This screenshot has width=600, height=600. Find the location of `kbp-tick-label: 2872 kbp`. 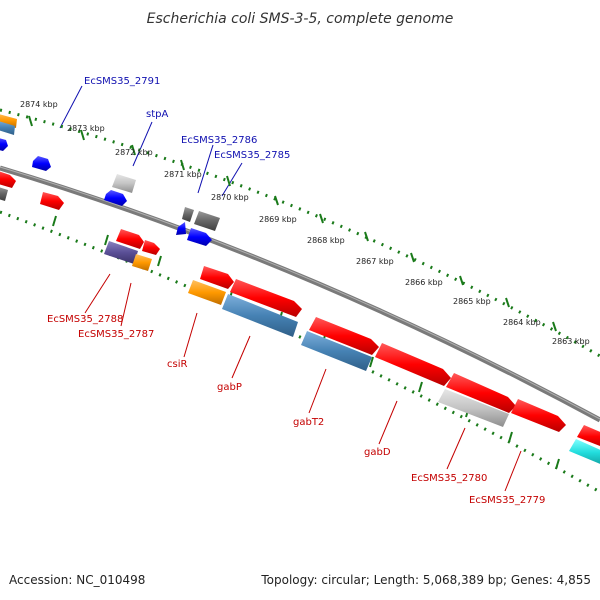

kbp-tick-label: 2872 kbp is located at coordinates (134, 152).